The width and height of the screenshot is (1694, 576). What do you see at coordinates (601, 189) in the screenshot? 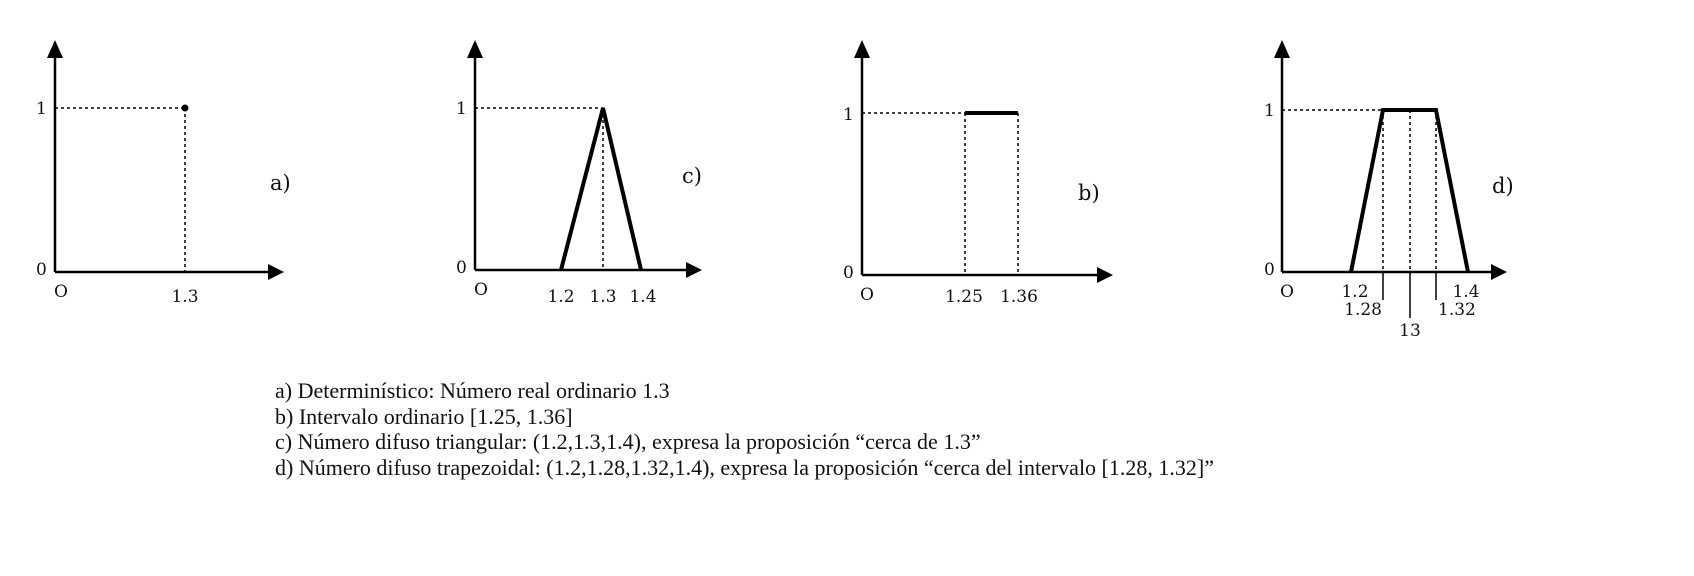
I see `triangular-membership` at bounding box center [601, 189].